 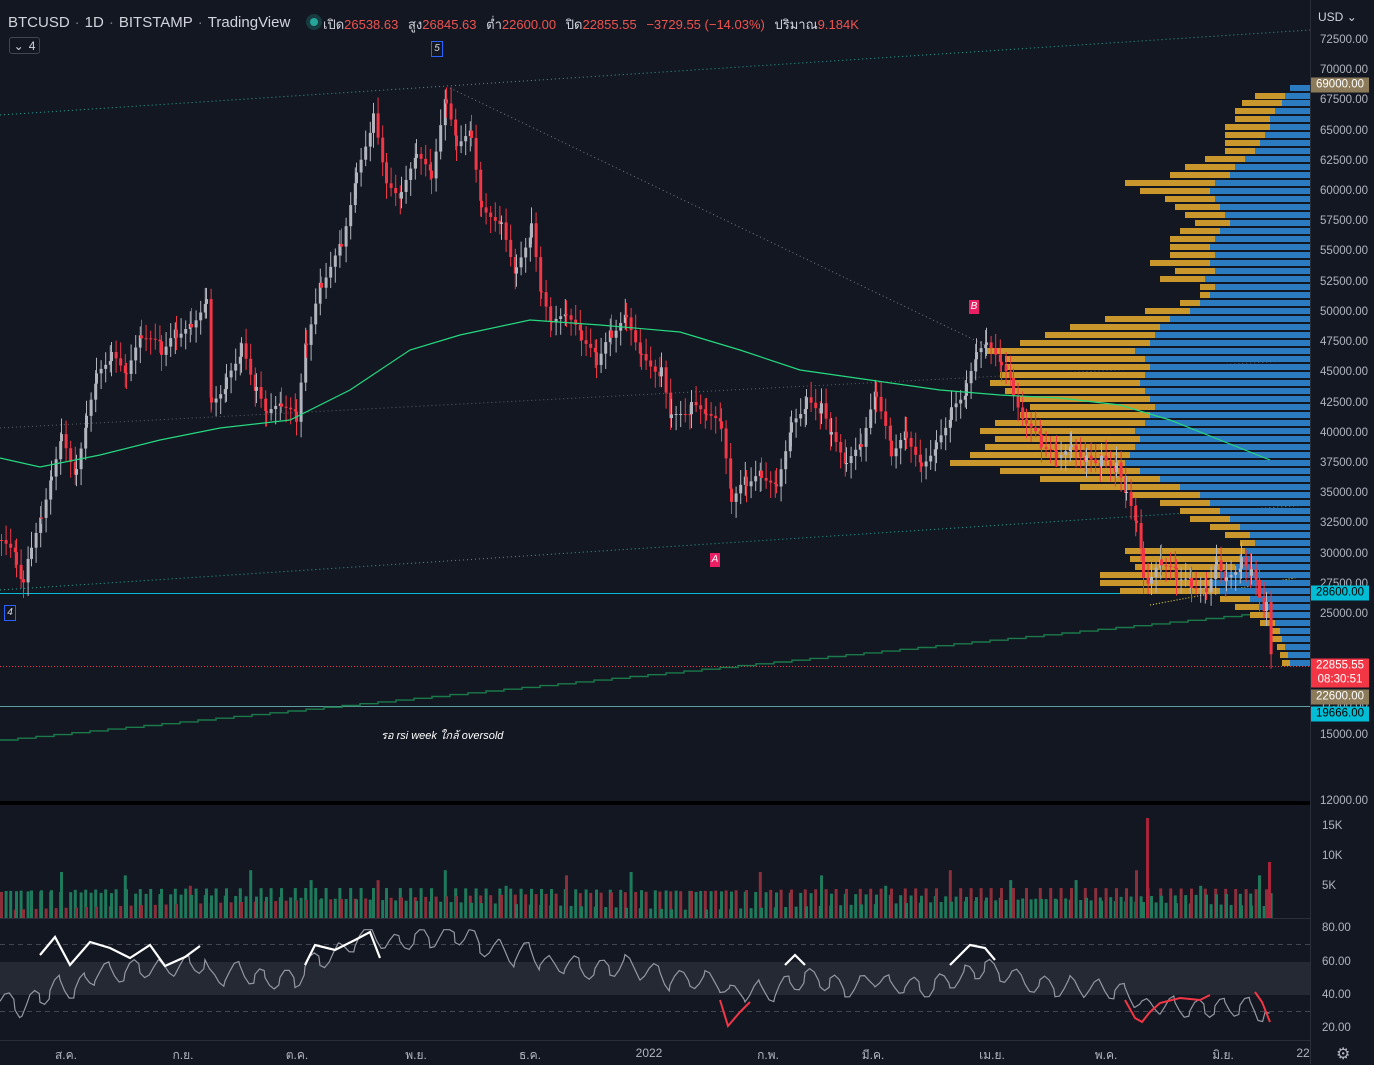 I want to click on wave-label-a: A, so click(x=715, y=560).